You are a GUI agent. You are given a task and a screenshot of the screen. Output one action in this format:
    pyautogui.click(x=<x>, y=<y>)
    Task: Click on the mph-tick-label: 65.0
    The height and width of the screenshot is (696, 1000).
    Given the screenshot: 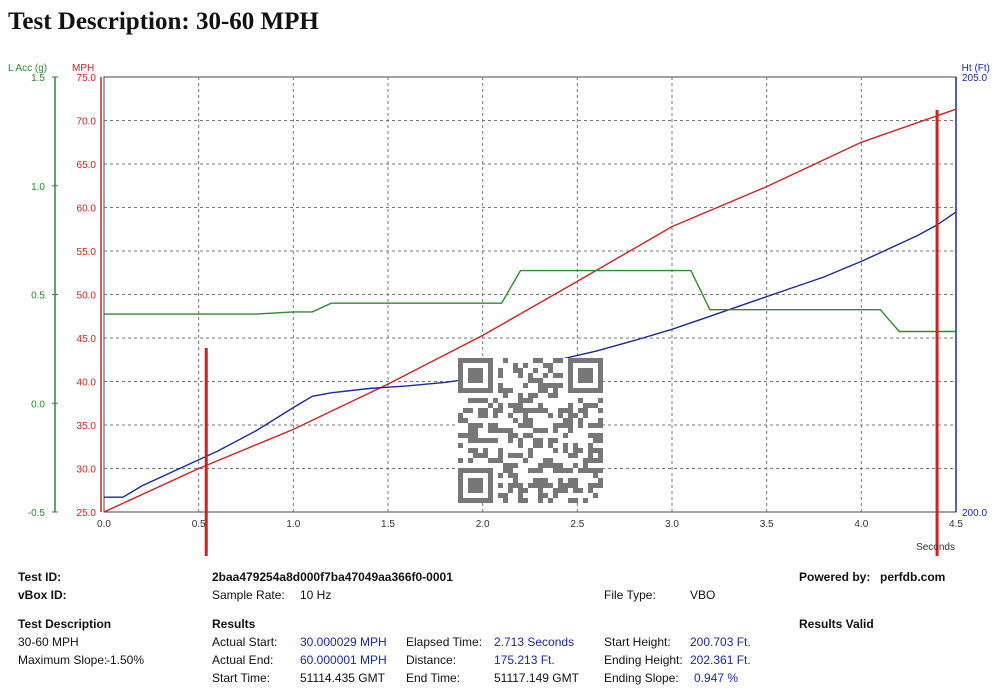 What is the action you would take?
    pyautogui.click(x=87, y=165)
    